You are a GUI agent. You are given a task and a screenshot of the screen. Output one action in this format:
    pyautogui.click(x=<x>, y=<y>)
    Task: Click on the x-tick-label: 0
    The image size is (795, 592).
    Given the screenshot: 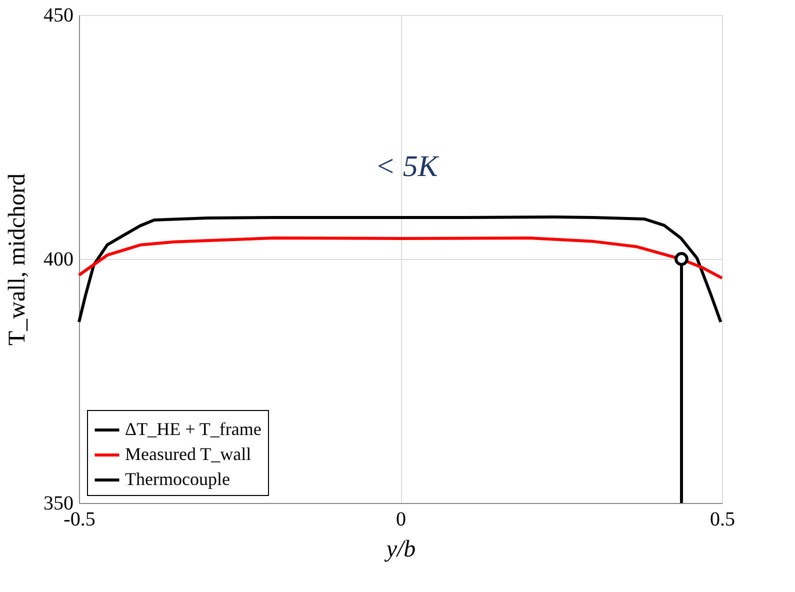 What is the action you would take?
    pyautogui.click(x=401, y=519)
    